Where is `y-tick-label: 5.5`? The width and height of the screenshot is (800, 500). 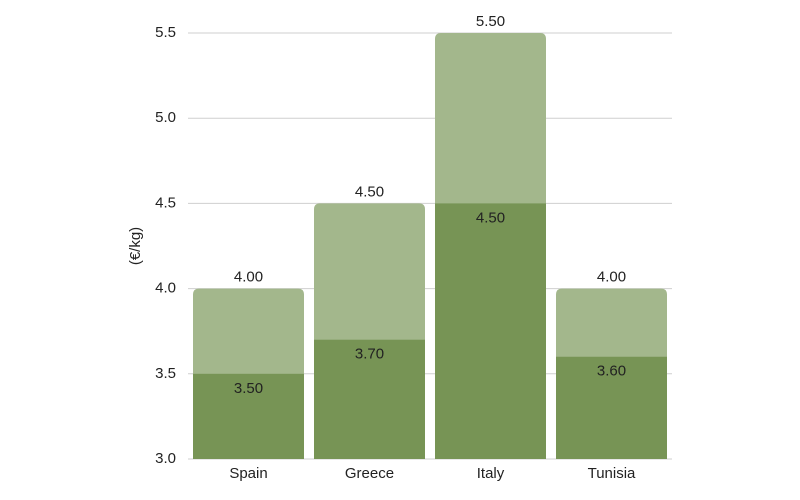 y-tick-label: 5.5 is located at coordinates (165, 32).